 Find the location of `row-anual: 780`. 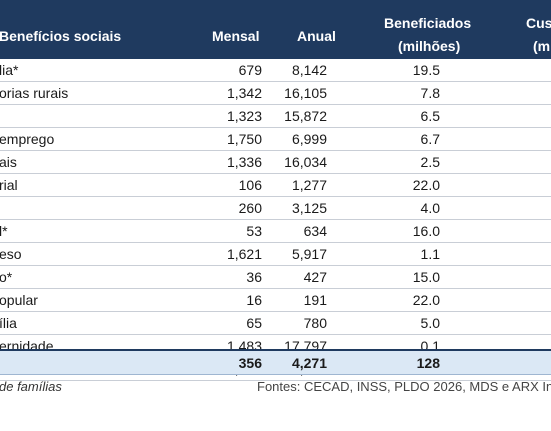

row-anual: 780 is located at coordinates (315, 323).